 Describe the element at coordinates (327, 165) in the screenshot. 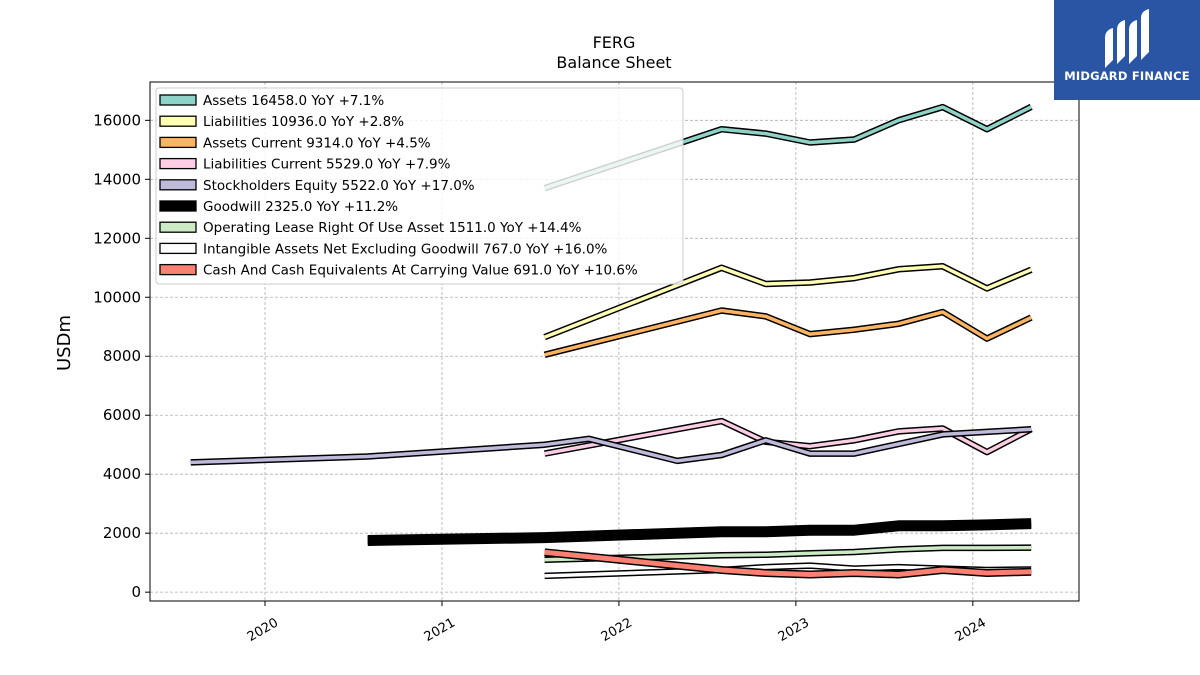

I see `legend-label: Liabilities Current 5529.0 YoY +7.9%` at that location.